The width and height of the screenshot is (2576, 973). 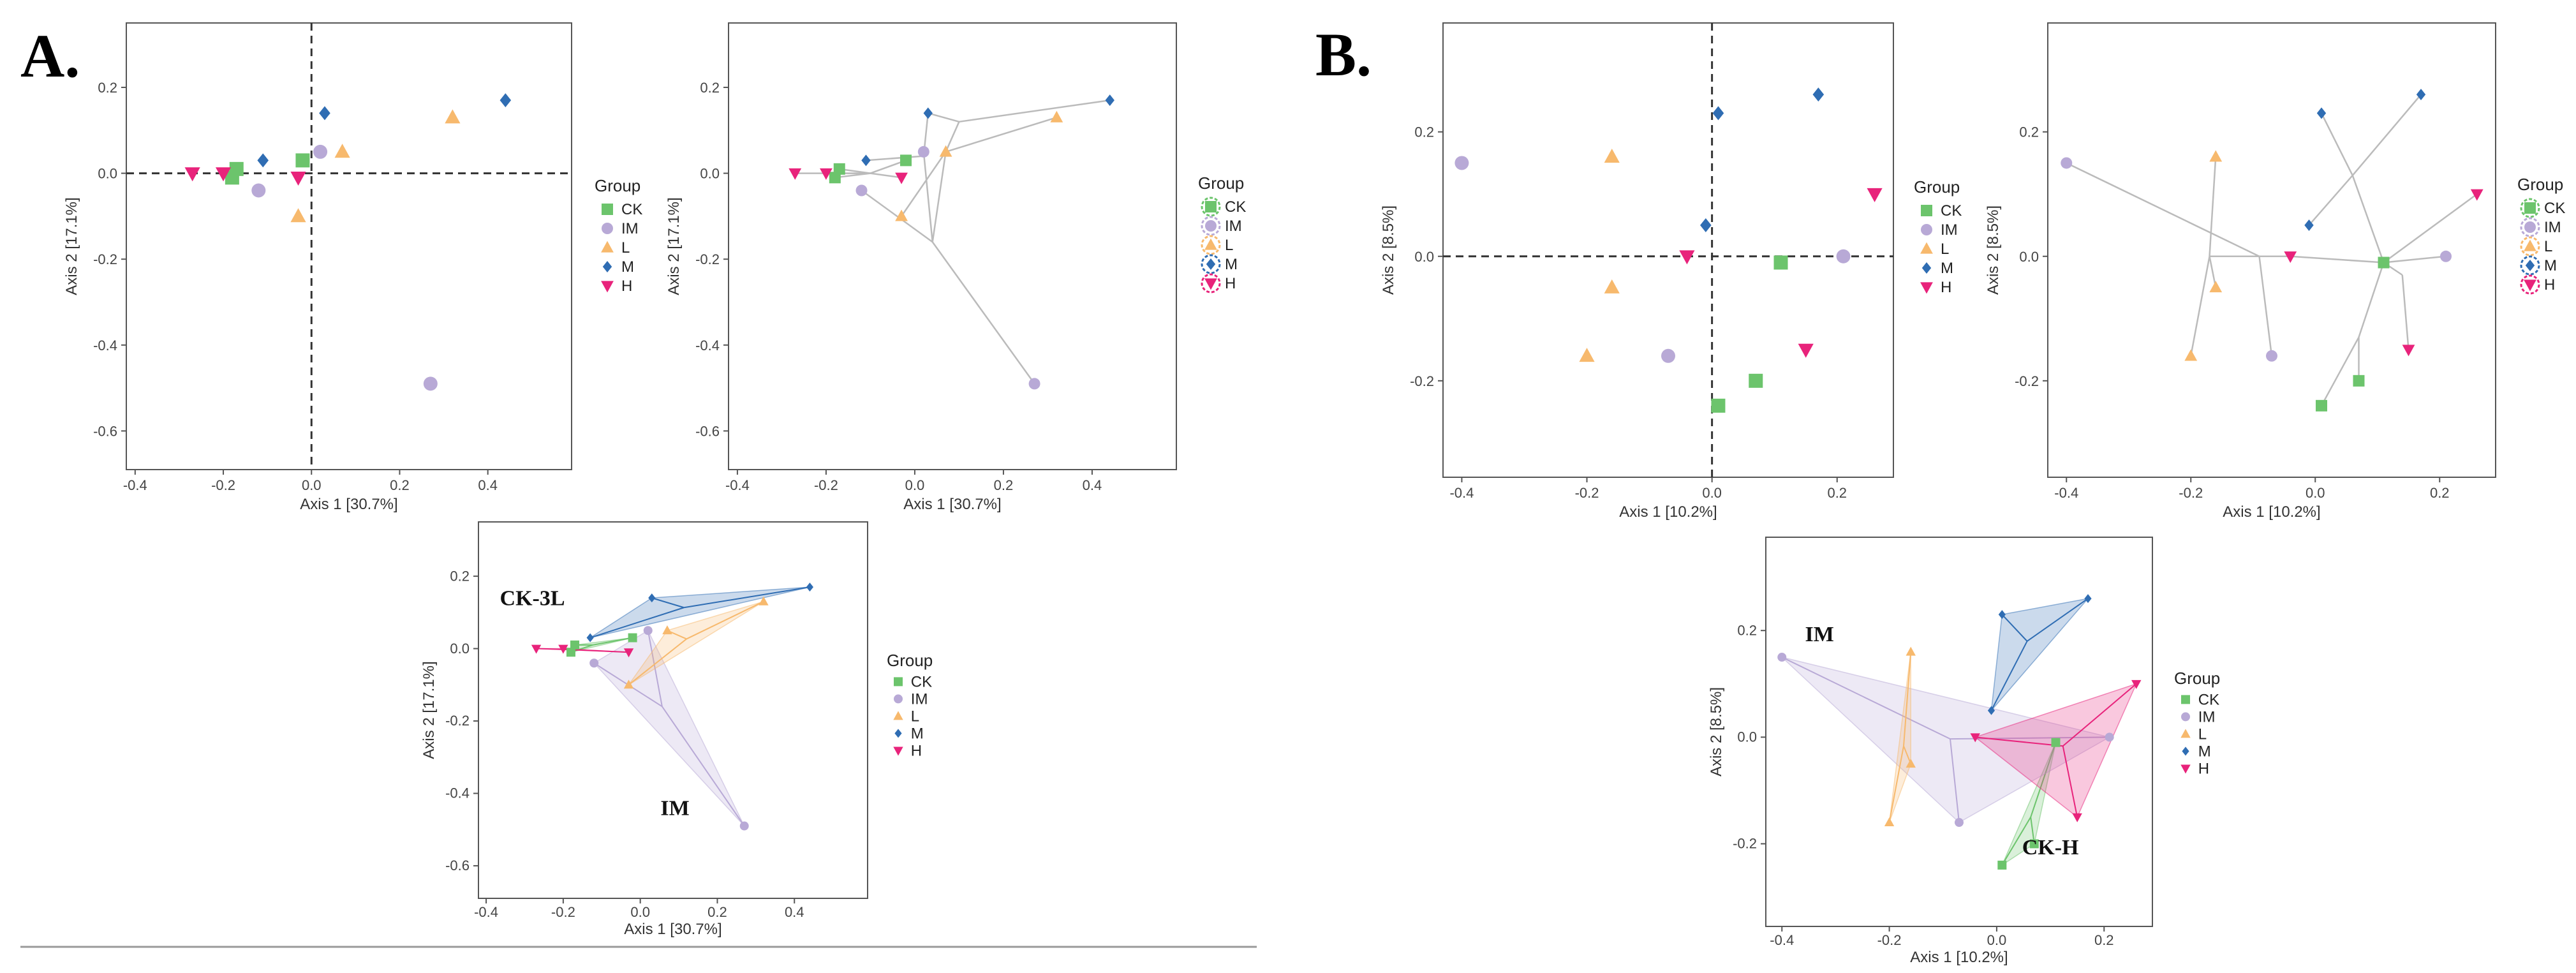 What do you see at coordinates (2029, 804) in the screenshot?
I see `group-hull-ck` at bounding box center [2029, 804].